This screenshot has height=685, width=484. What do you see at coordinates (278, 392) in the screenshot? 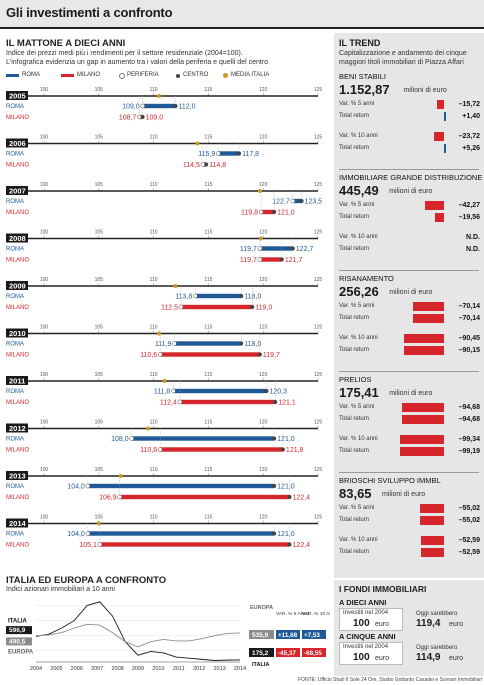
I see `roma-centro-value: 120,3` at bounding box center [278, 392].